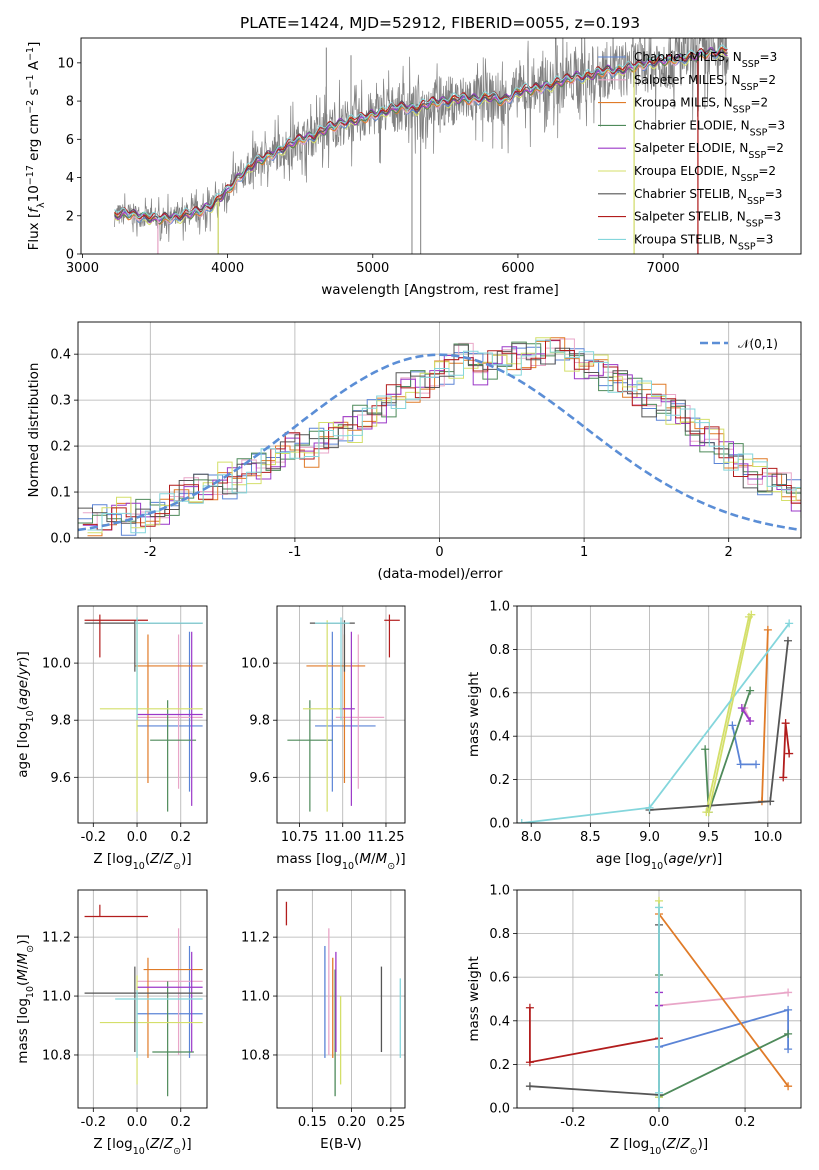 This screenshot has width=819, height=1170. Describe the element at coordinates (421, 135) in the screenshot. I see `model-chabrier_stelib` at that location.